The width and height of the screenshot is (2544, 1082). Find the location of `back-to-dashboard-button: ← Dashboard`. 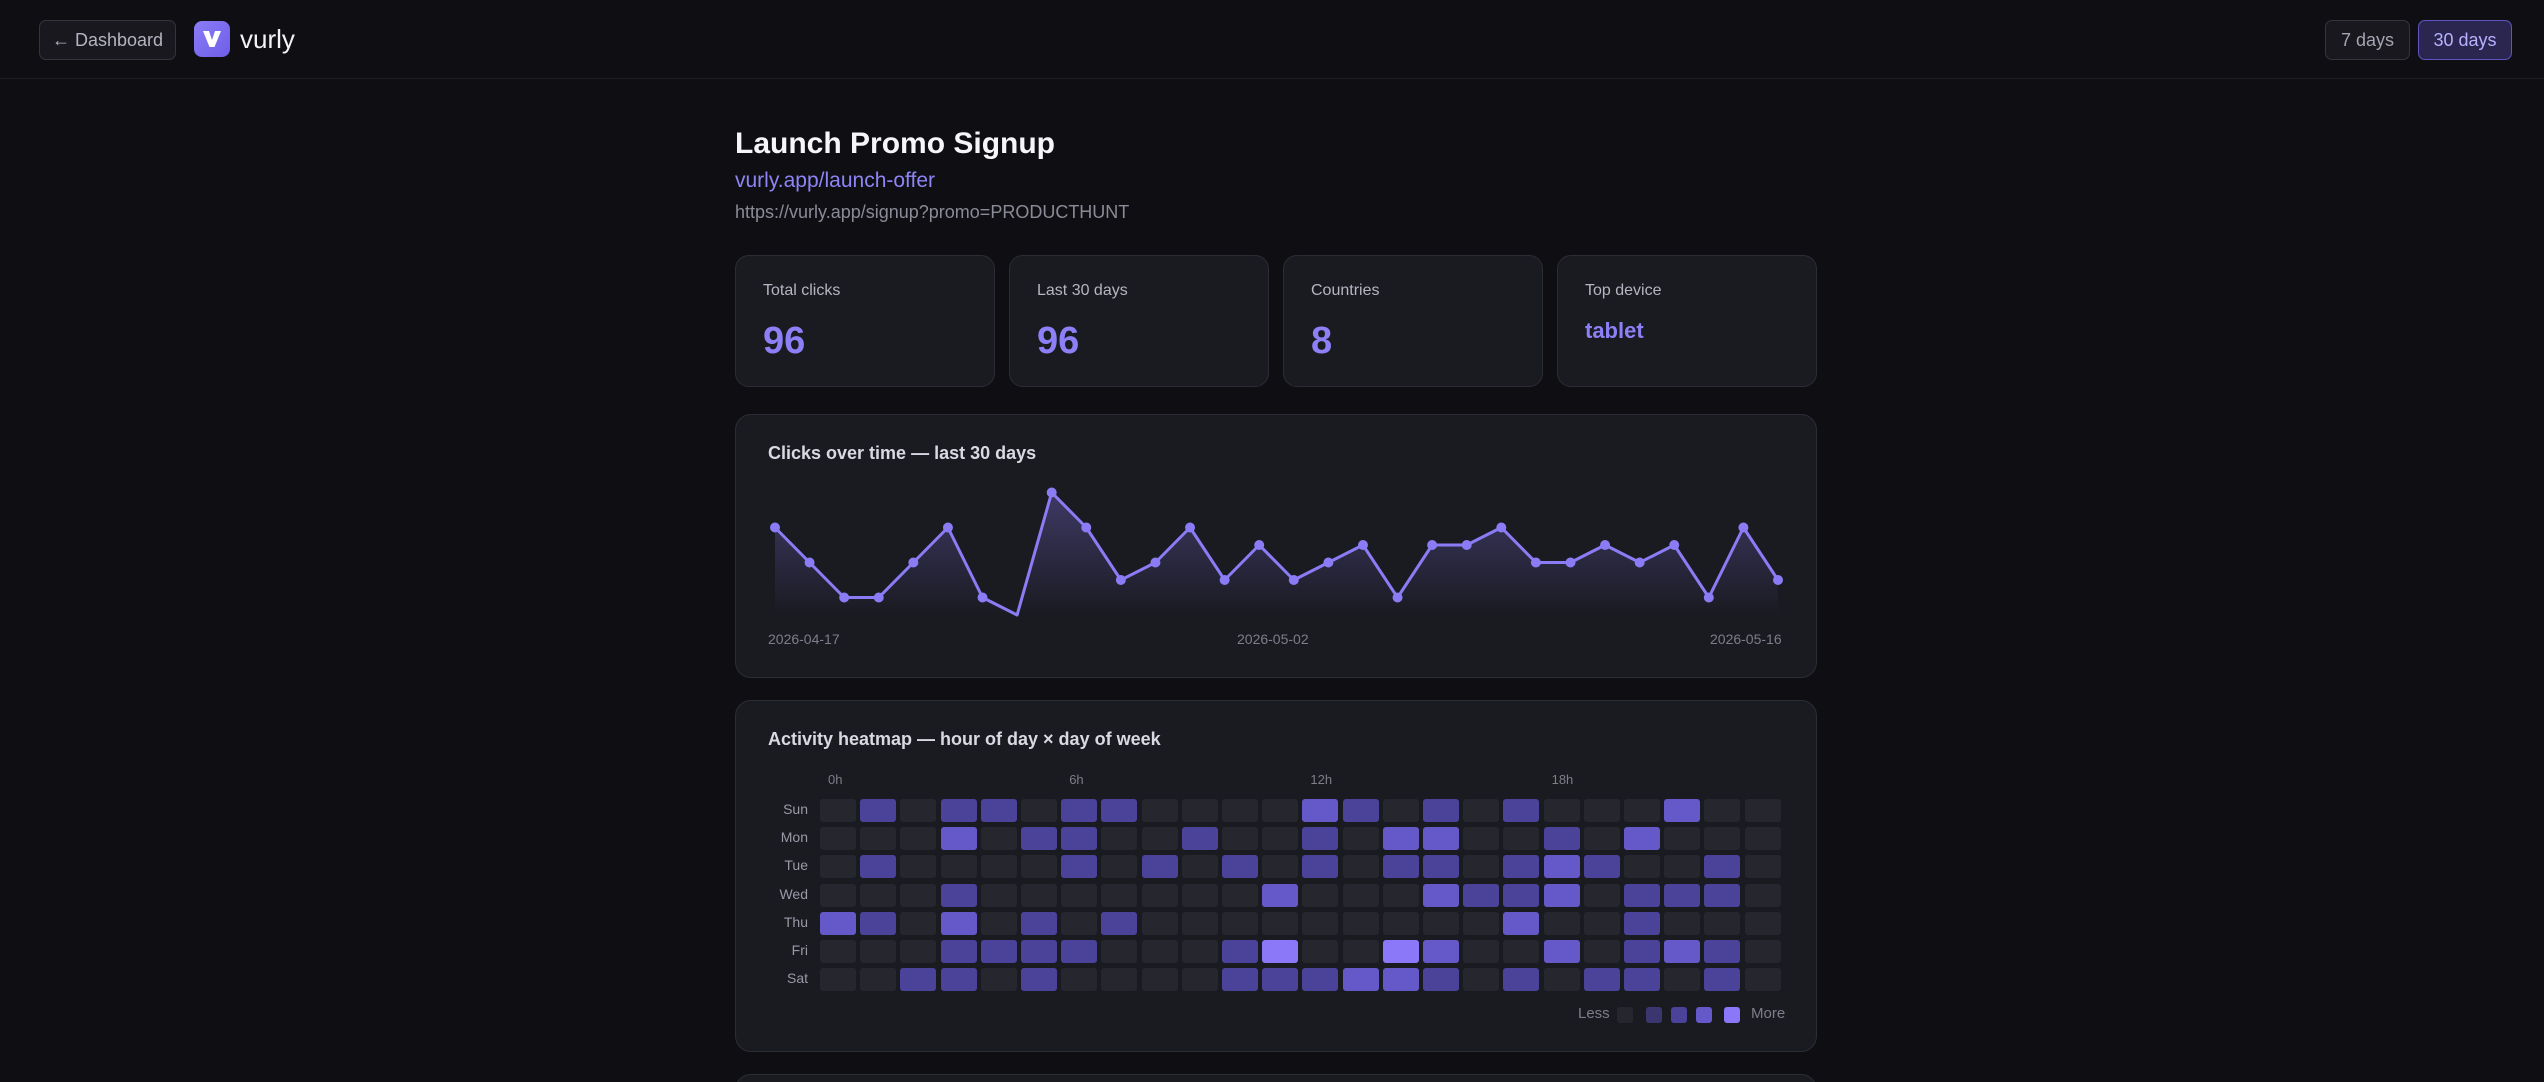

back-to-dashboard-button: ← Dashboard is located at coordinates (107, 40).